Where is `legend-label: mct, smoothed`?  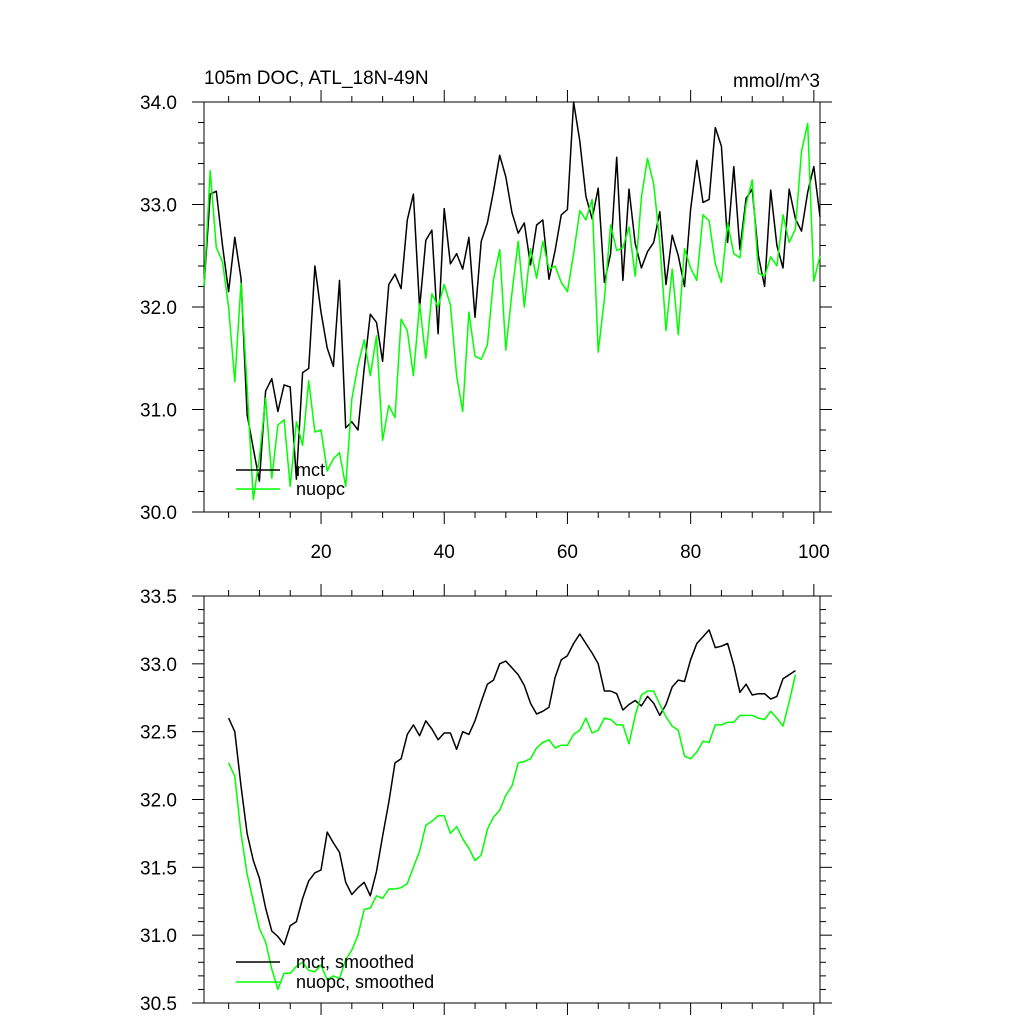
legend-label: mct, smoothed is located at coordinates (355, 962).